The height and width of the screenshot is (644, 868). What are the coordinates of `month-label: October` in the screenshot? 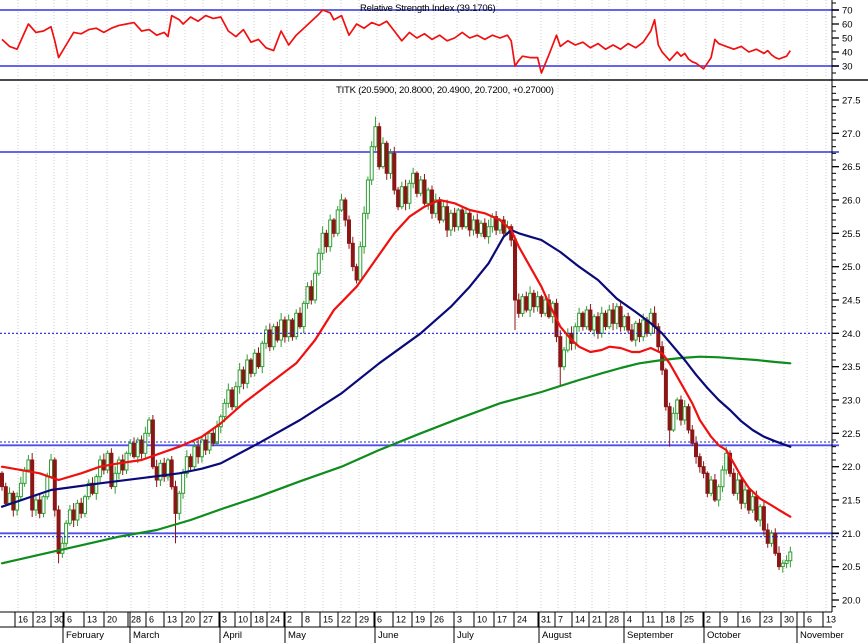 It's located at (724, 635).